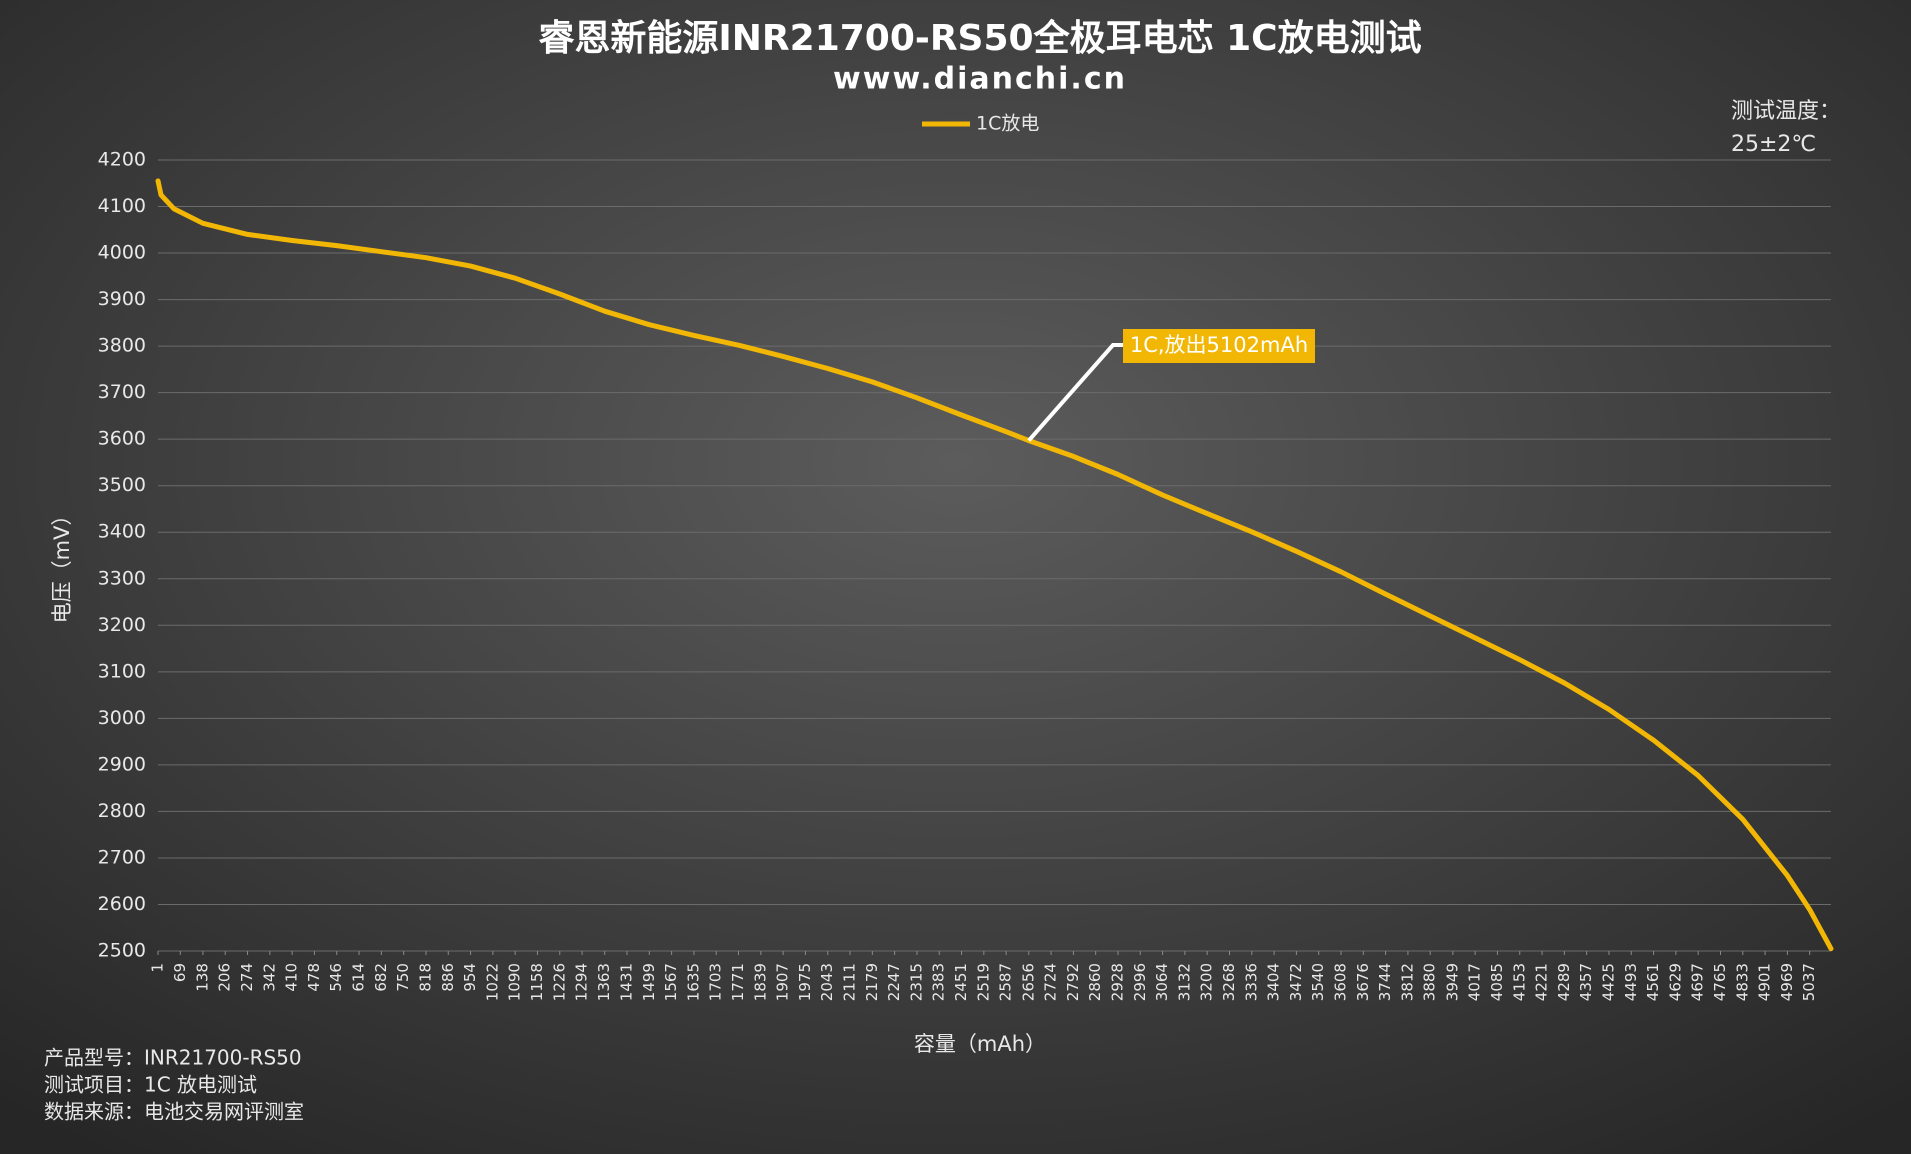 Image resolution: width=1911 pixels, height=1154 pixels. I want to click on annotation-box, so click(1219, 346).